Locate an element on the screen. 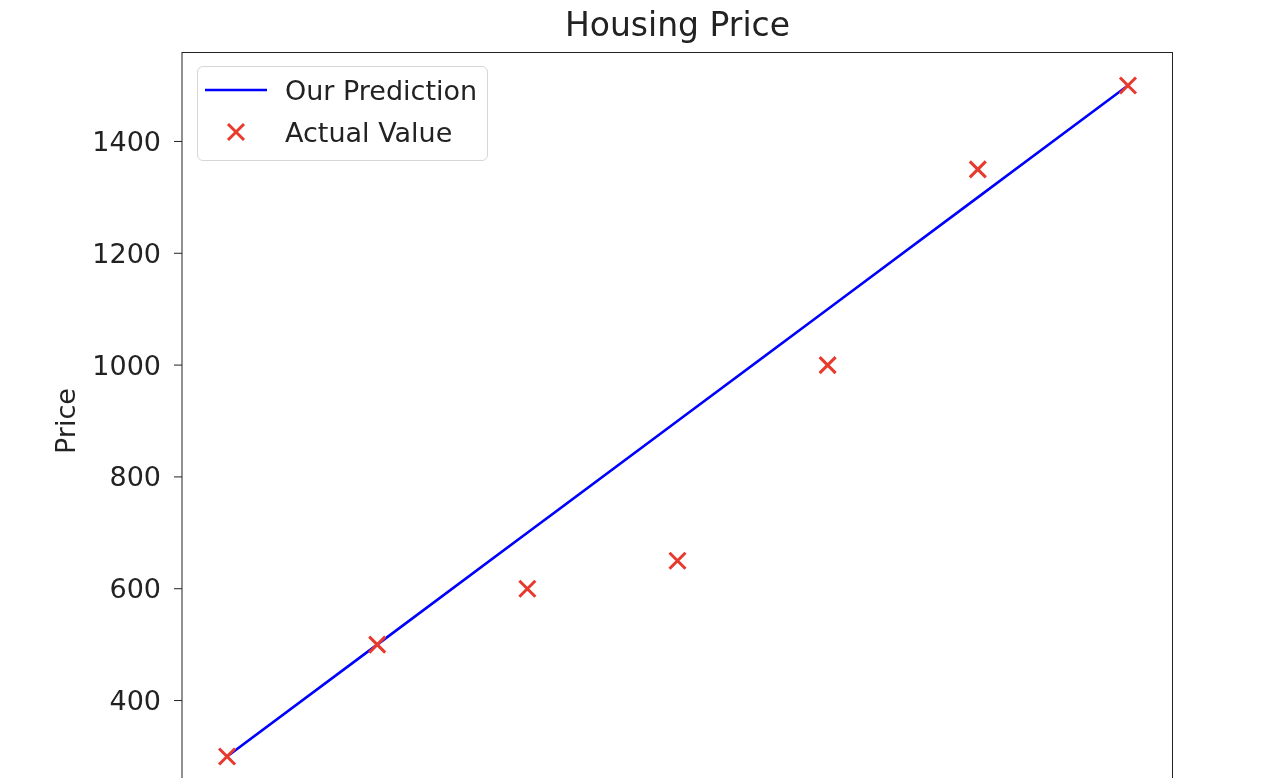 The image size is (1262, 778). legend-label: Actual Value is located at coordinates (369, 132).